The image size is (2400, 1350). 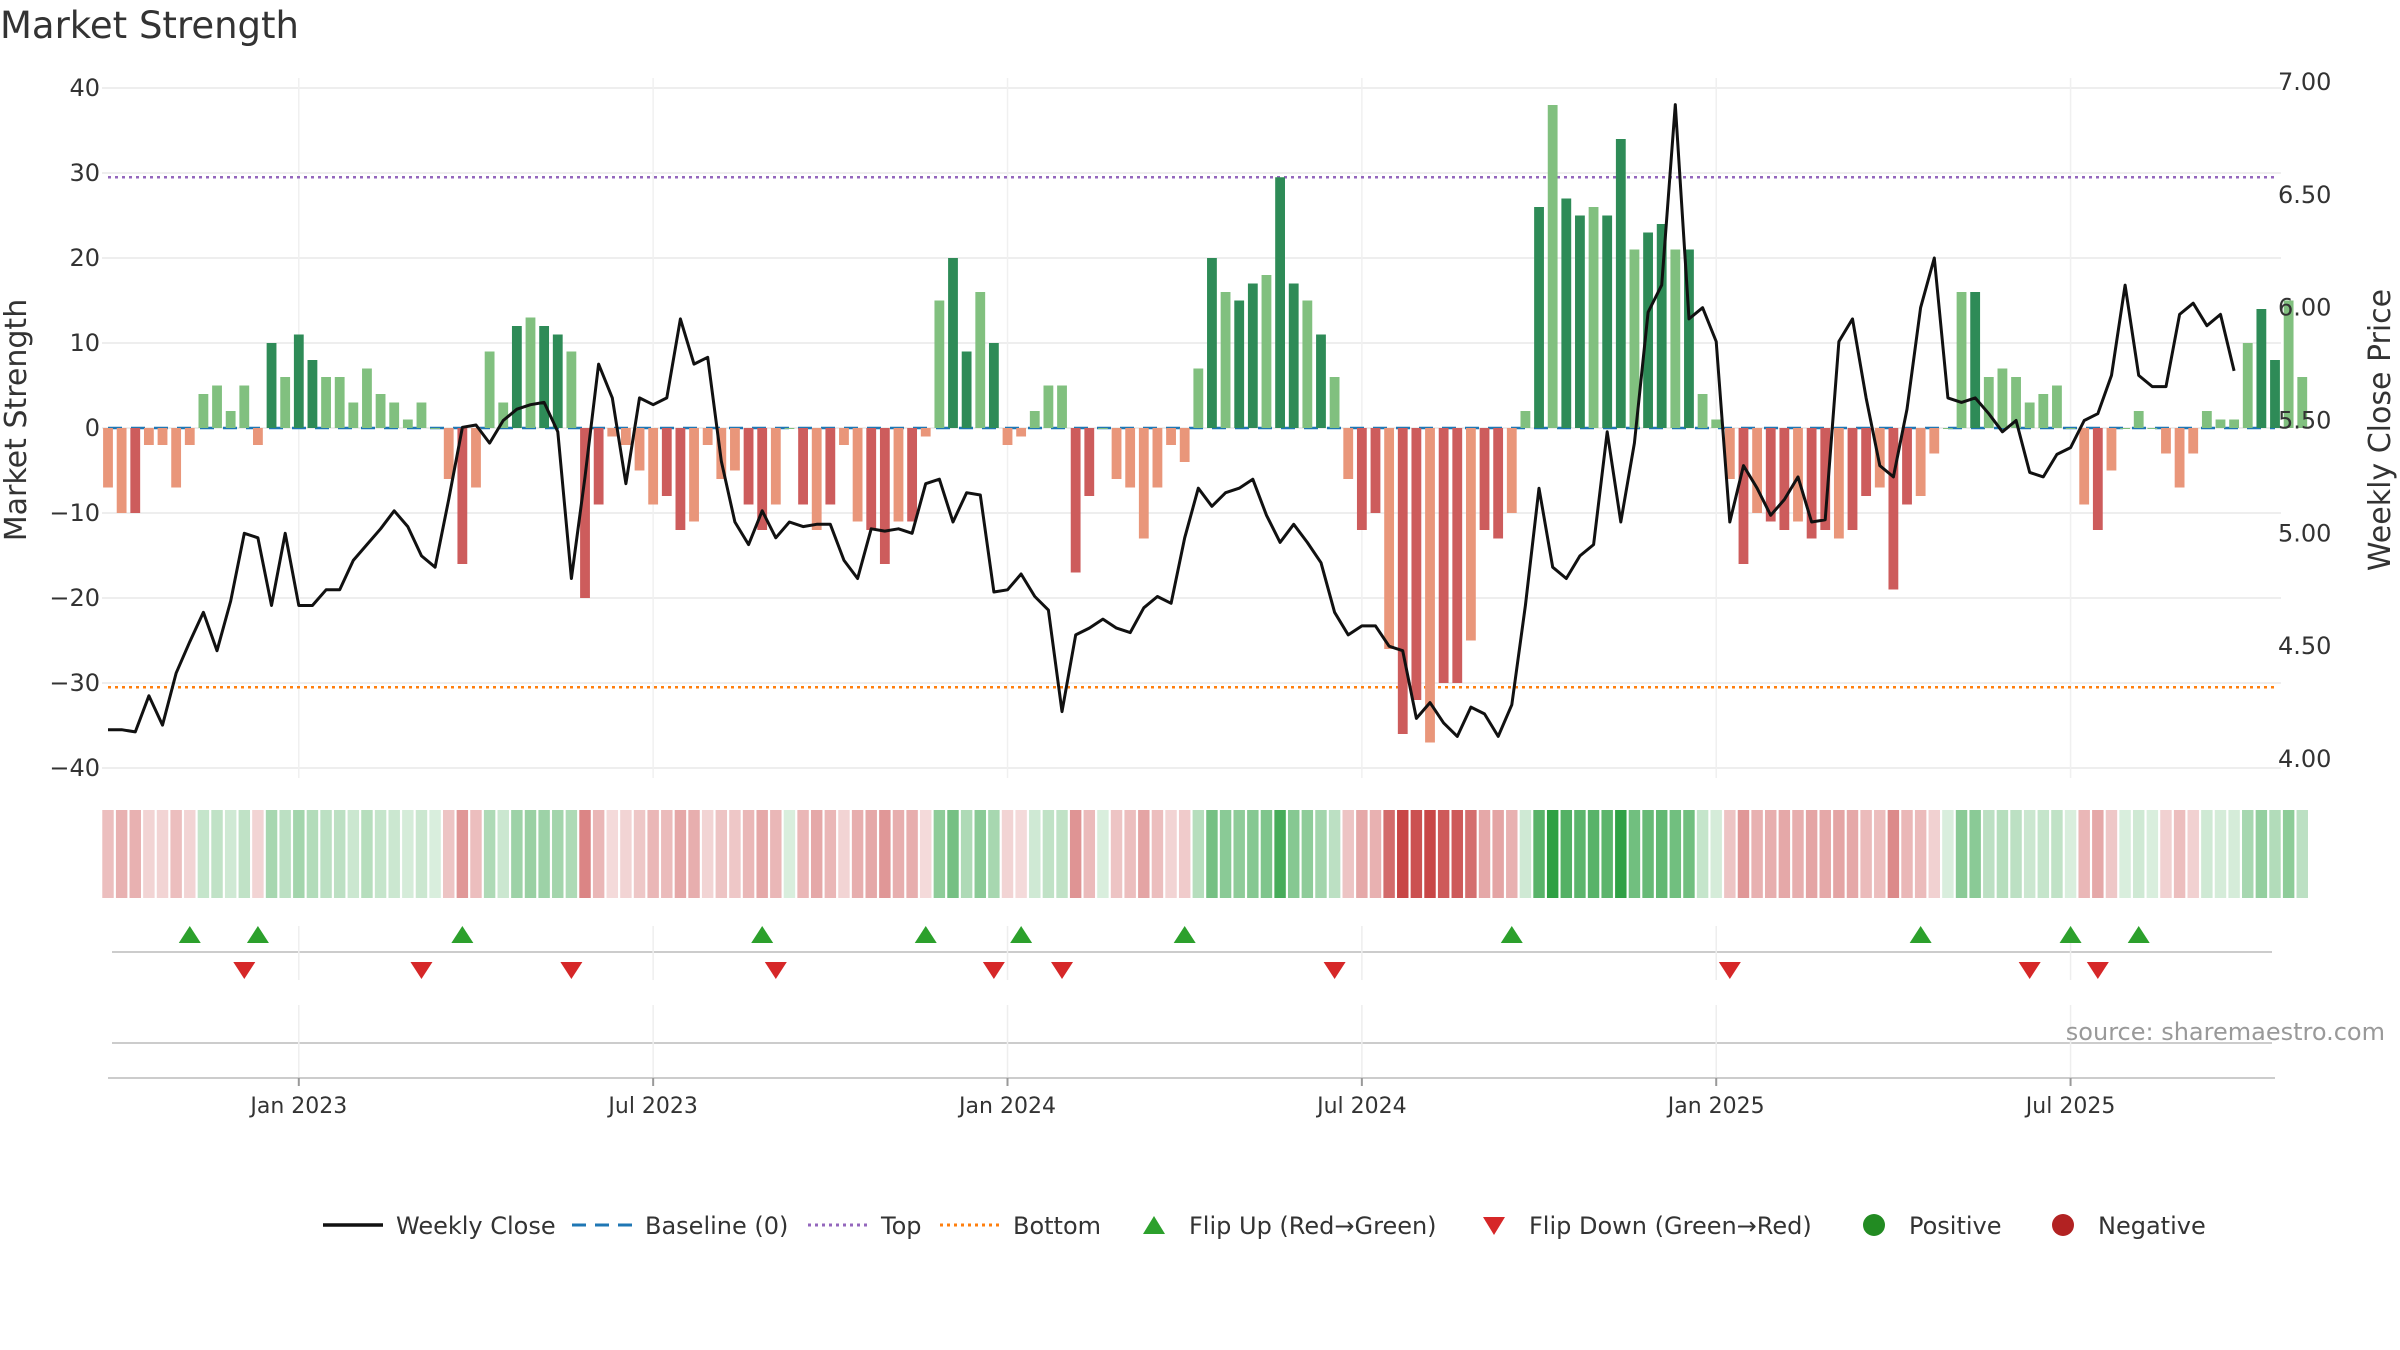 I want to click on flip-down-marker, so click(x=421, y=970).